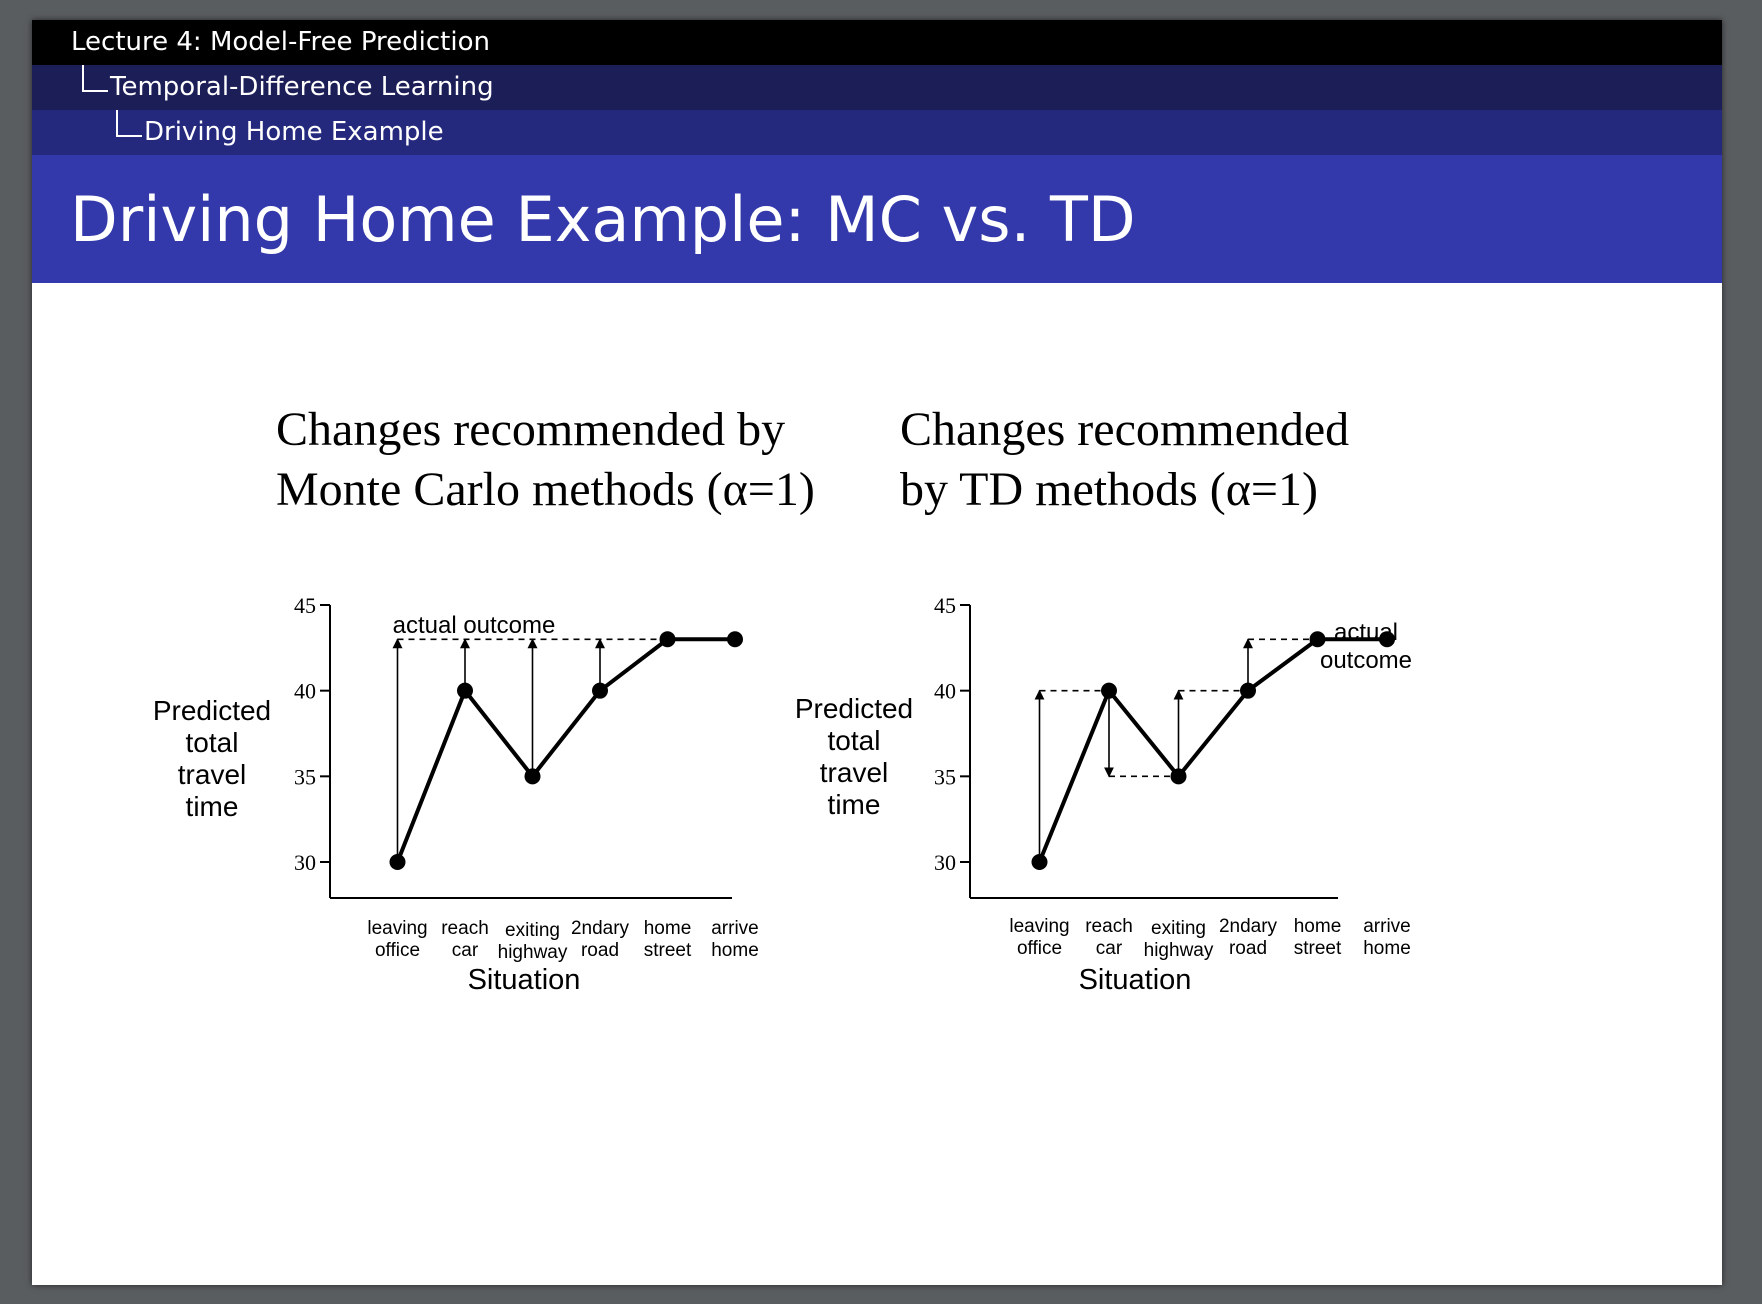  What do you see at coordinates (1124, 429) in the screenshot?
I see `chart-title: Changes recommended` at bounding box center [1124, 429].